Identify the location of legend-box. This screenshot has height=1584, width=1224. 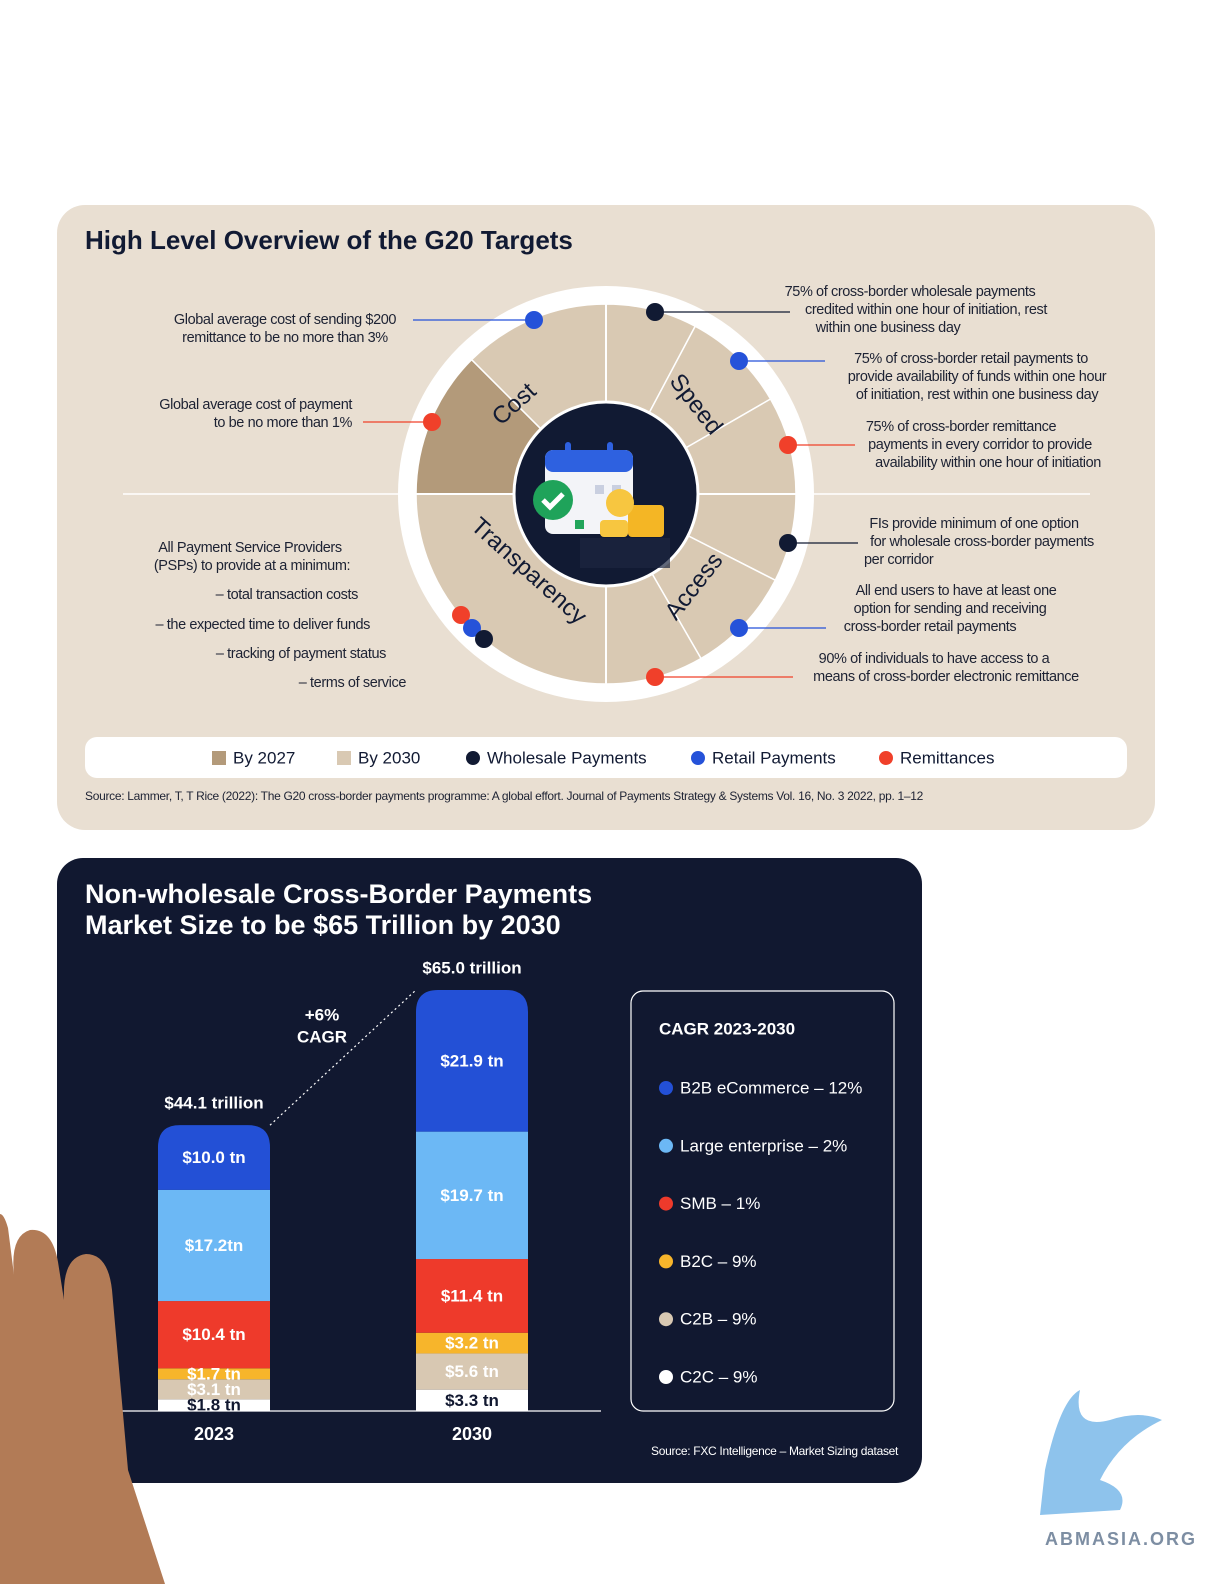
(606, 757).